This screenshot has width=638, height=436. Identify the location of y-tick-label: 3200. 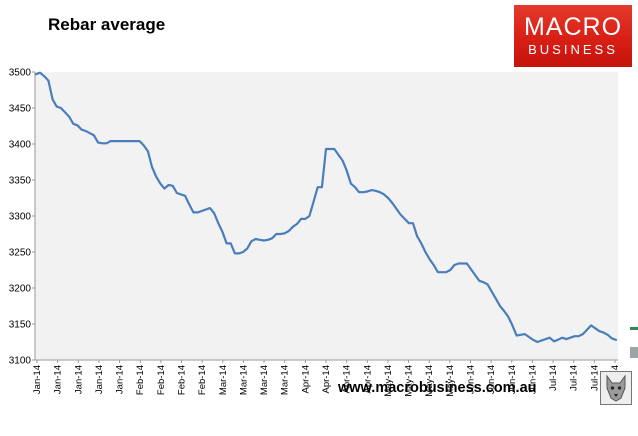
(20, 289).